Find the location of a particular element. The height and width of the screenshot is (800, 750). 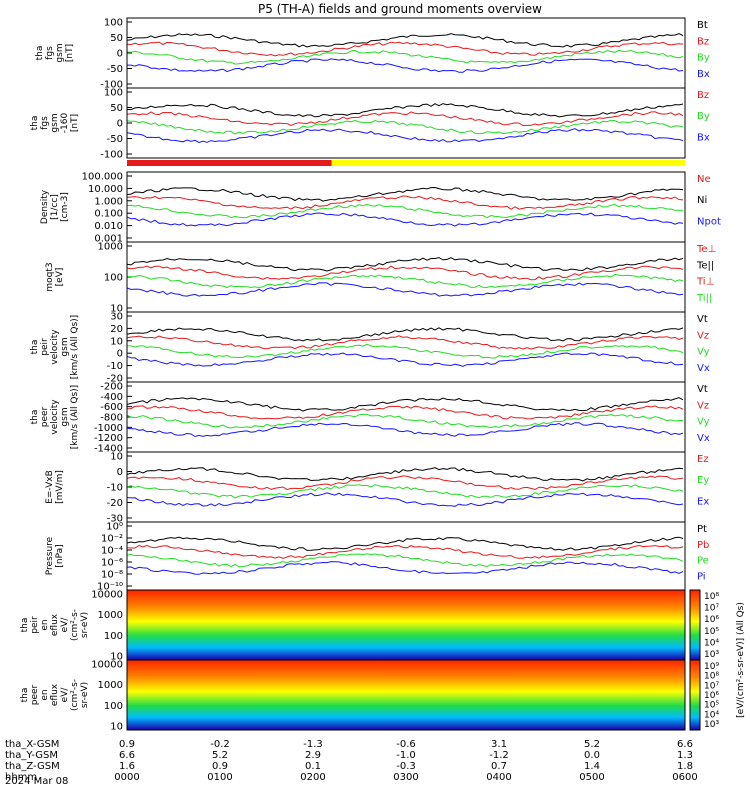

x-tick-label: 0600 is located at coordinates (684, 777).